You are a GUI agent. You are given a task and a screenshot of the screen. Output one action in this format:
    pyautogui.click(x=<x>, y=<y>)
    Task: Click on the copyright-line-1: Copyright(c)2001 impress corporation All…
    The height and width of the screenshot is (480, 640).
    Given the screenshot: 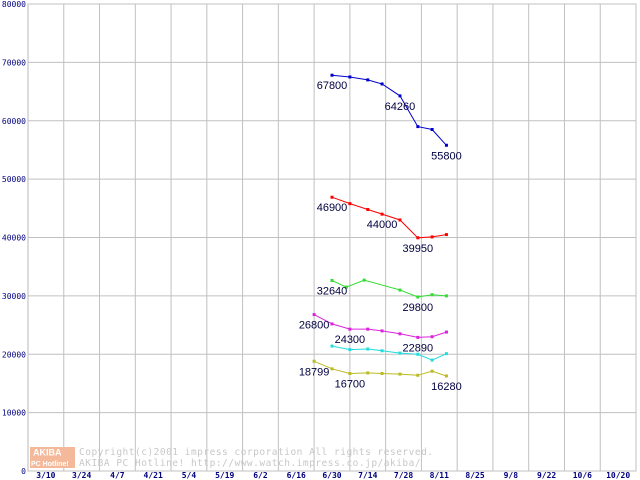 What is the action you would take?
    pyautogui.click(x=256, y=452)
    